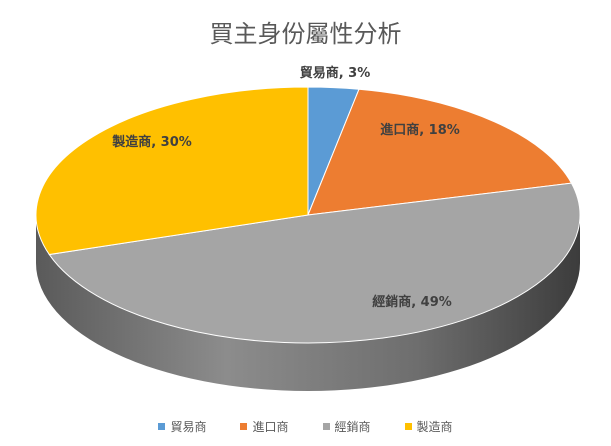 Image resolution: width=611 pixels, height=446 pixels. What do you see at coordinates (352, 427) in the screenshot?
I see `legend-label: 經銷商` at bounding box center [352, 427].